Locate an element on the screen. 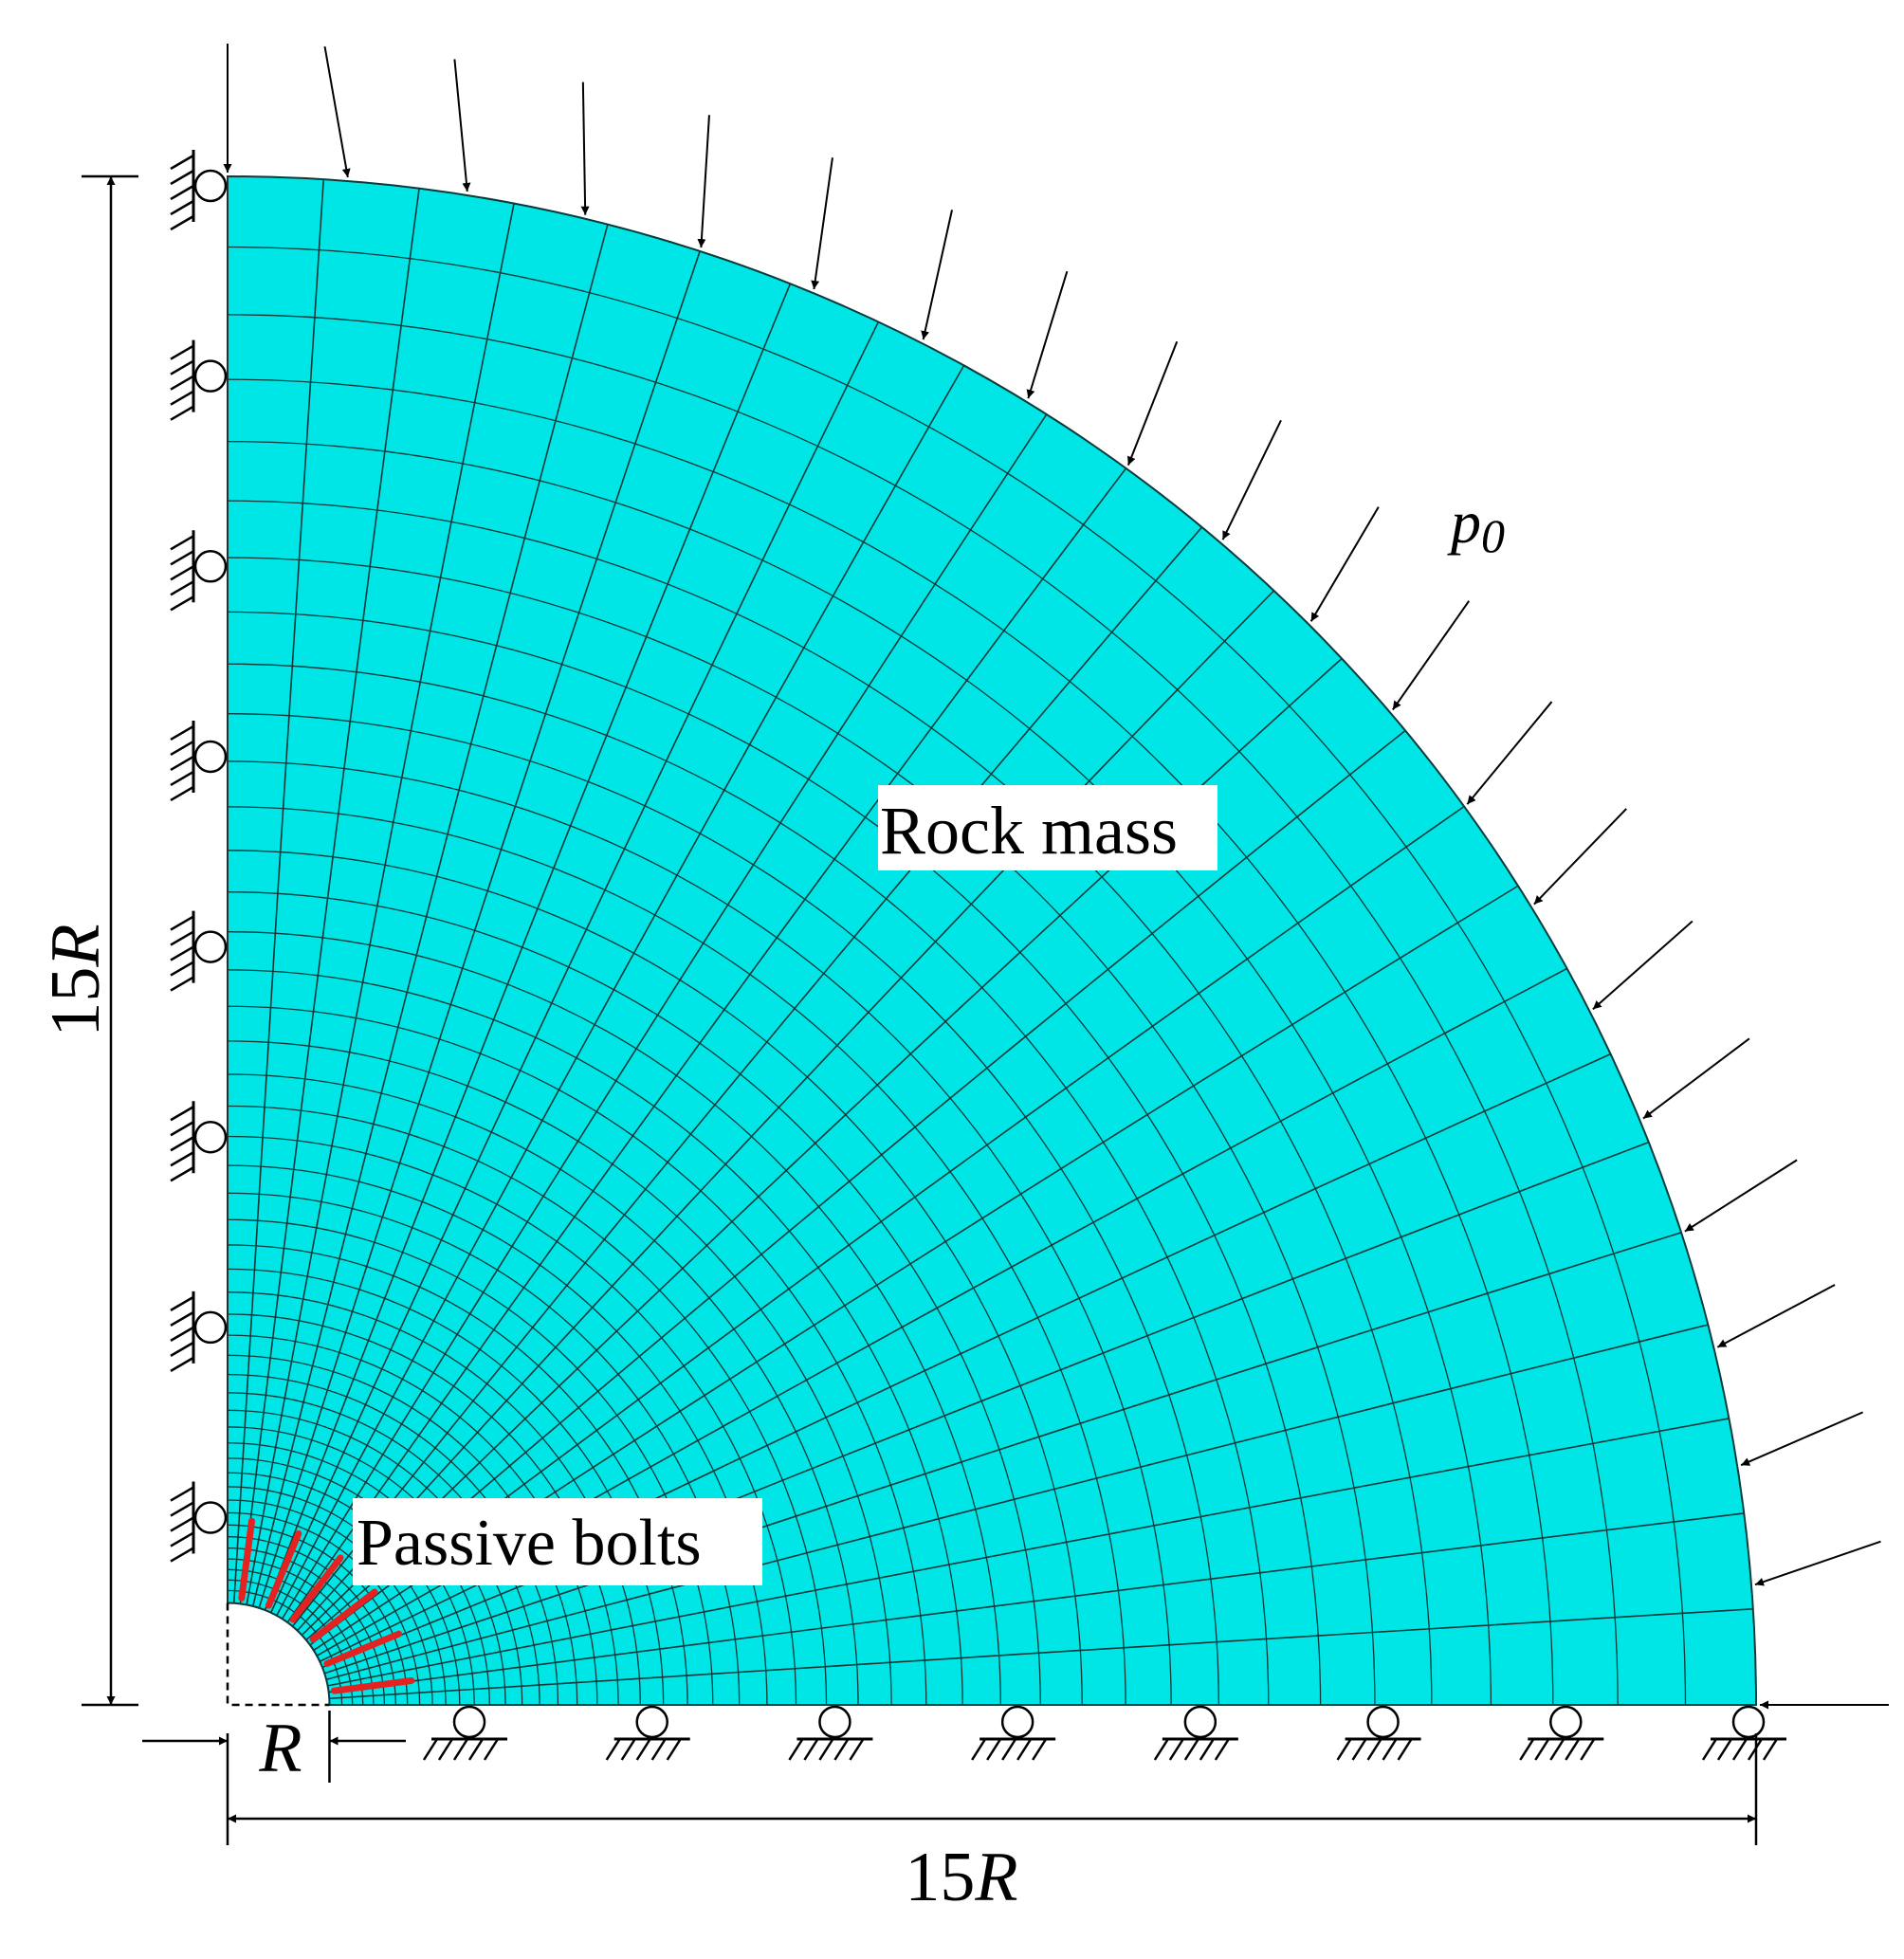  rock-mass-label-bg is located at coordinates (1048, 828).